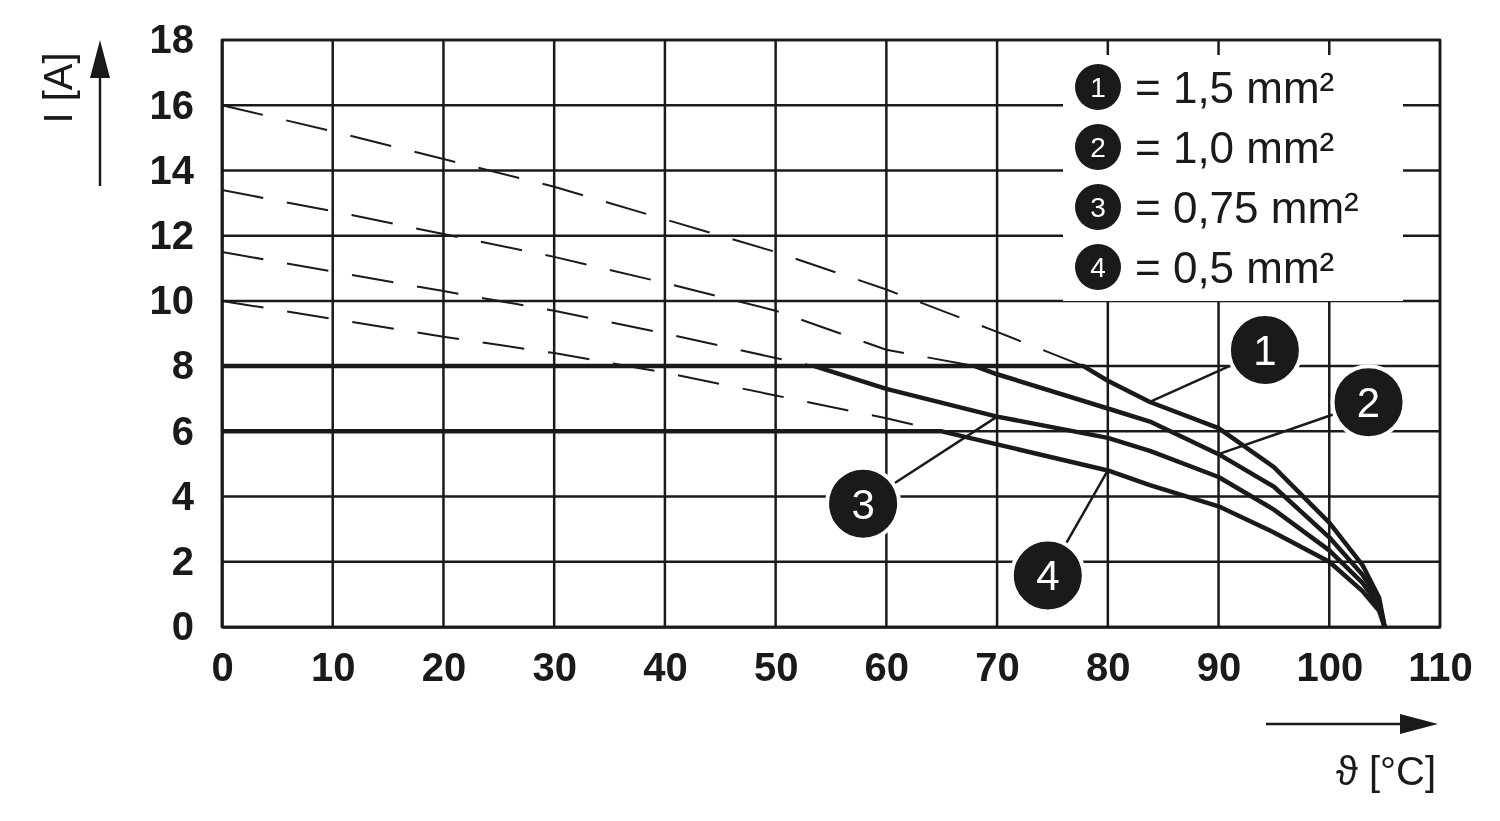 This screenshot has width=1500, height=821. I want to click on y-axis-title: I [A], so click(58, 88).